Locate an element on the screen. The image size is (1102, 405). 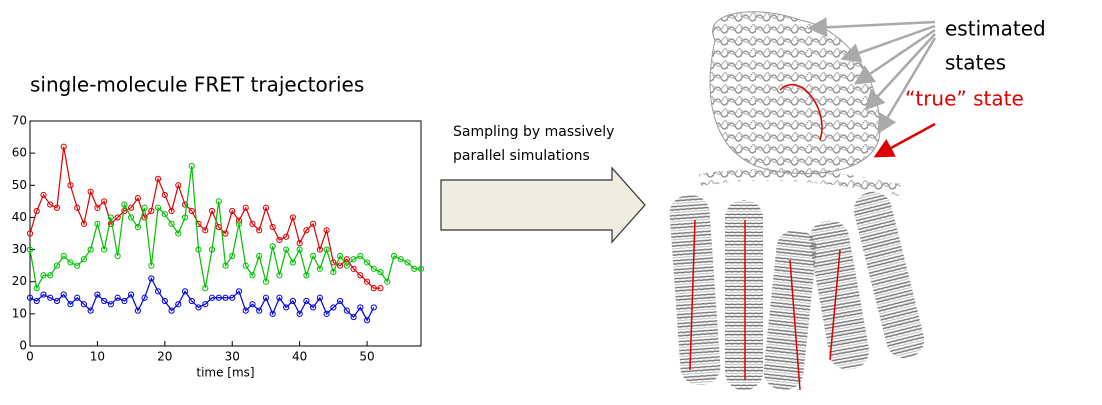
x-tick-label: 30 is located at coordinates (232, 357).